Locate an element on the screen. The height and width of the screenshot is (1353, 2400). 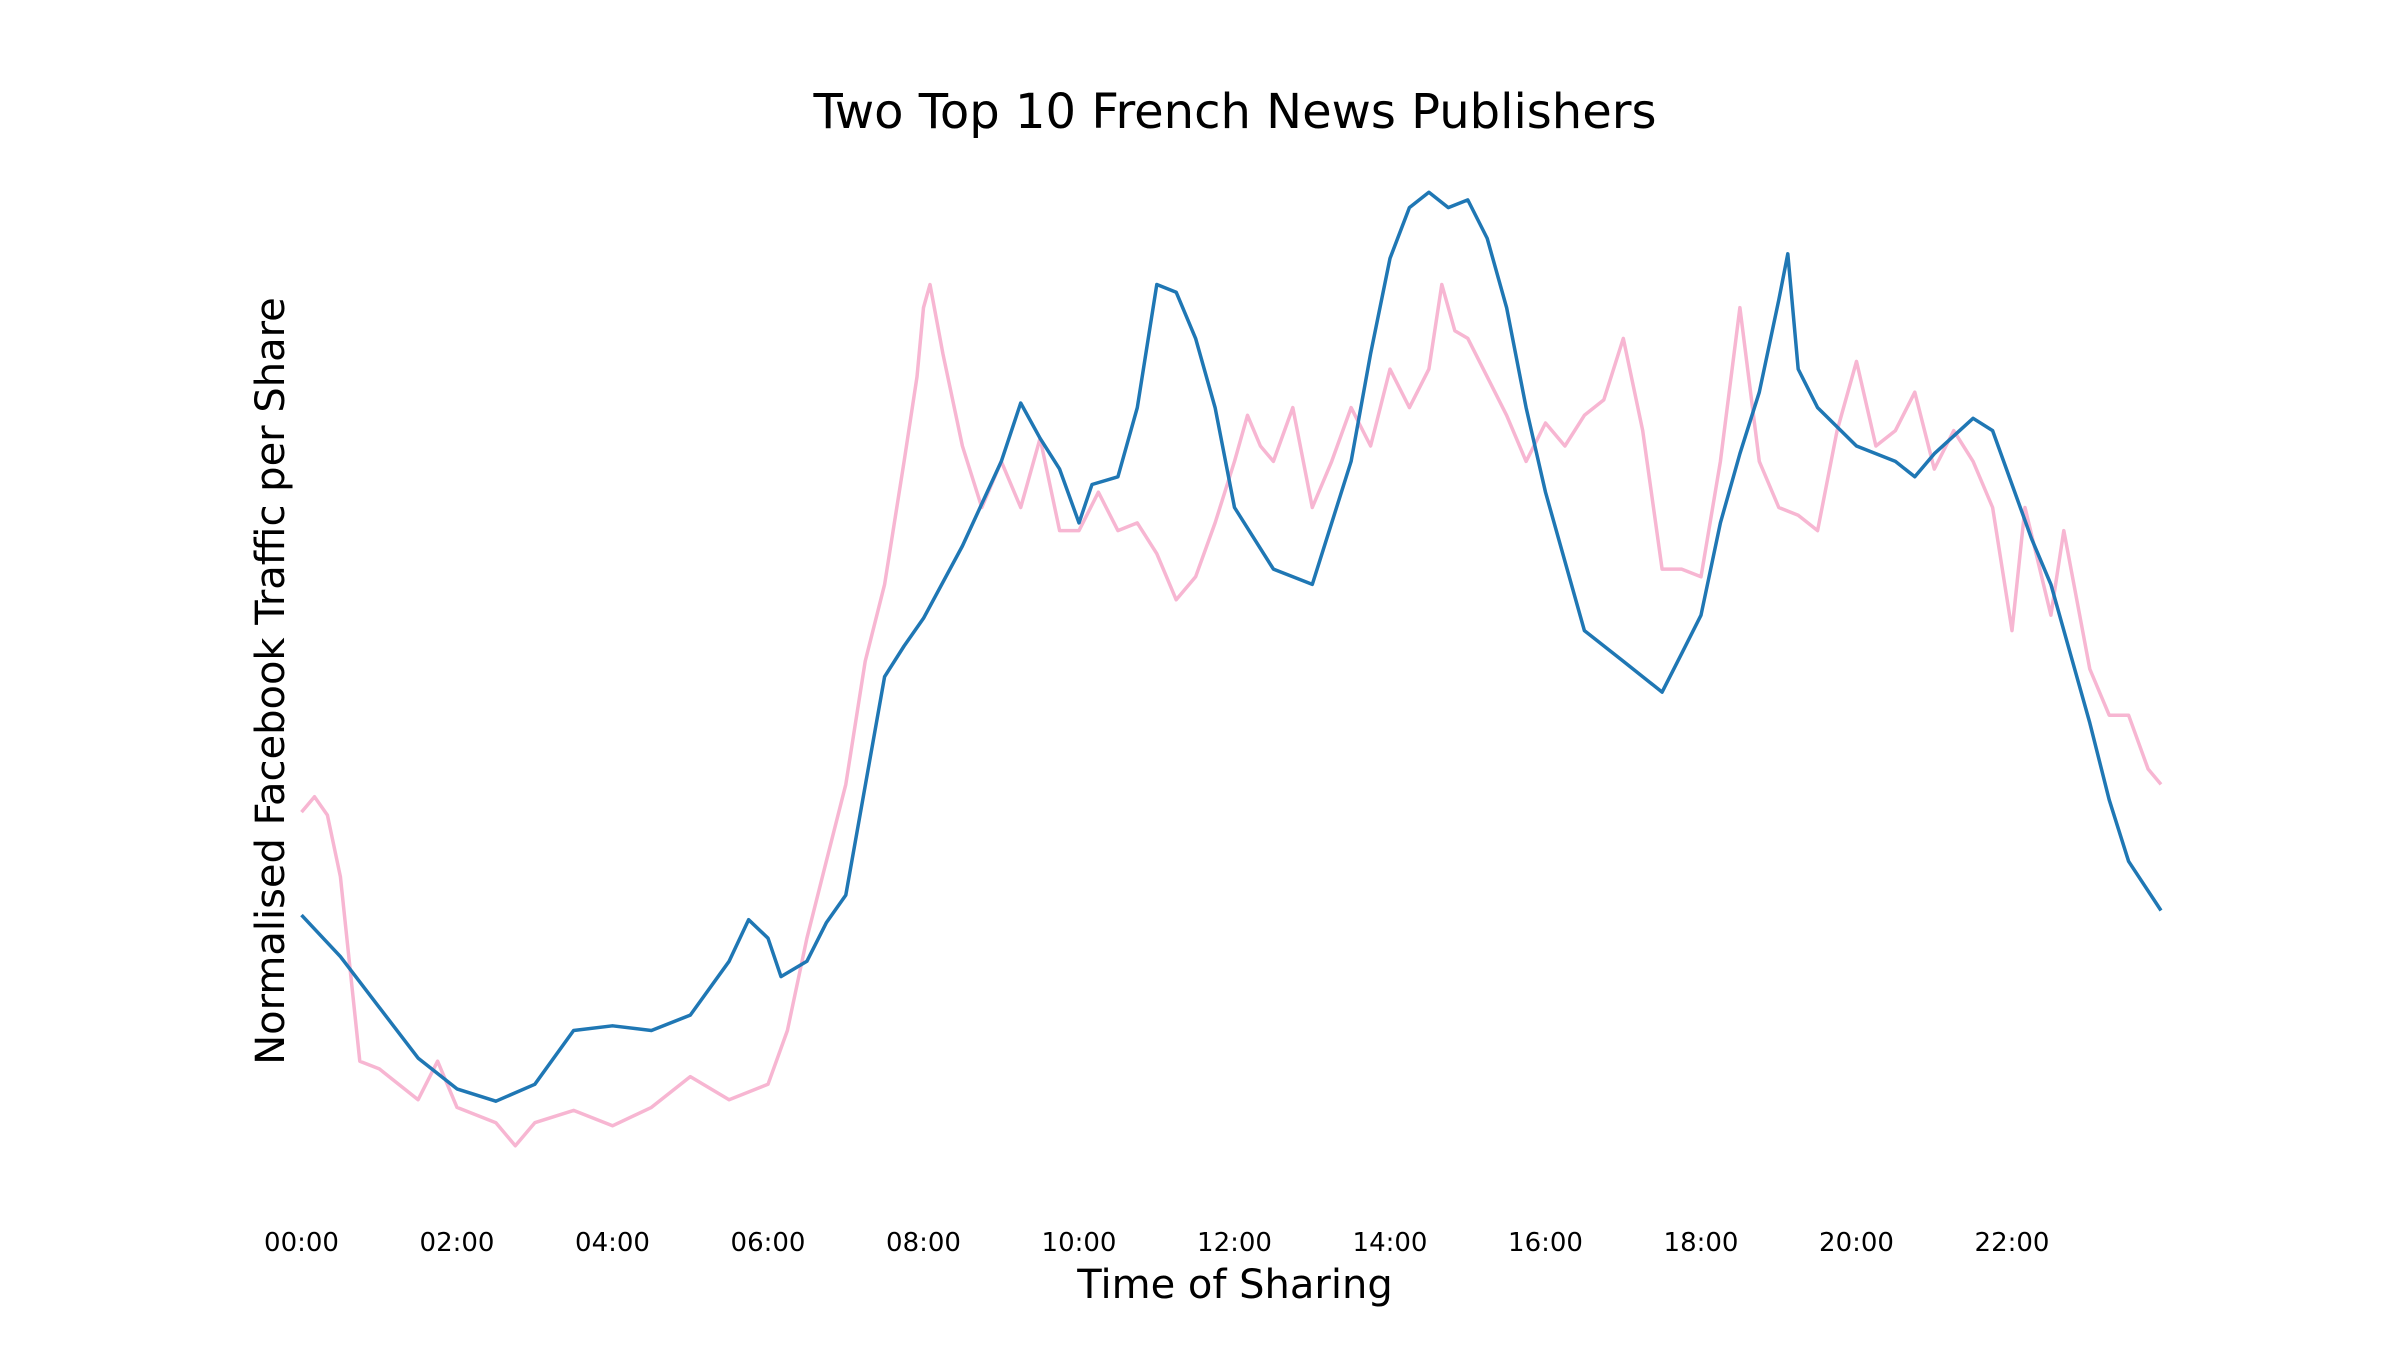
x-tick-label: 18:00 is located at coordinates (1701, 1243).